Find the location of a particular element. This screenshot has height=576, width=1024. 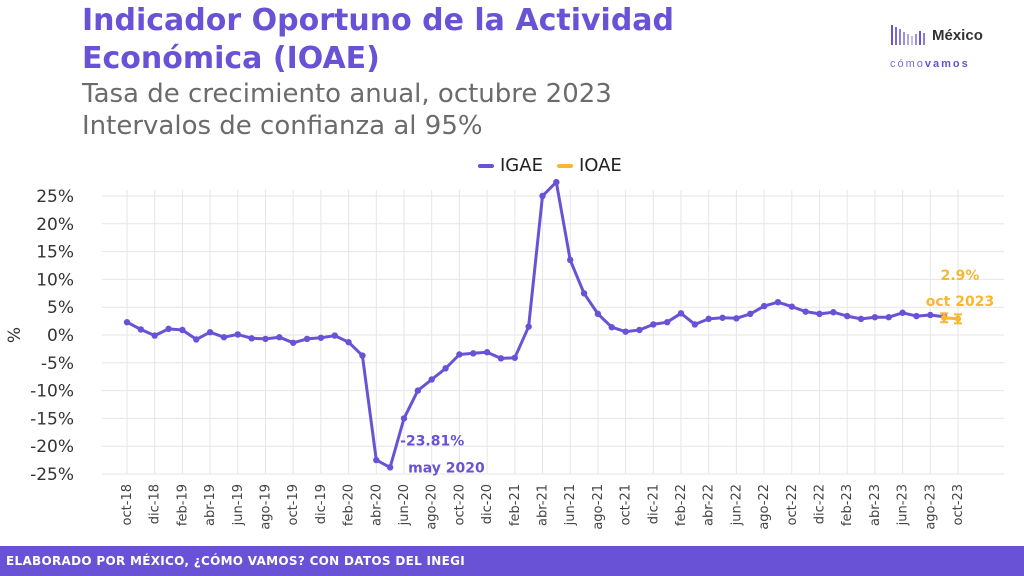

y-tick-label: 0% is located at coordinates (60, 336).